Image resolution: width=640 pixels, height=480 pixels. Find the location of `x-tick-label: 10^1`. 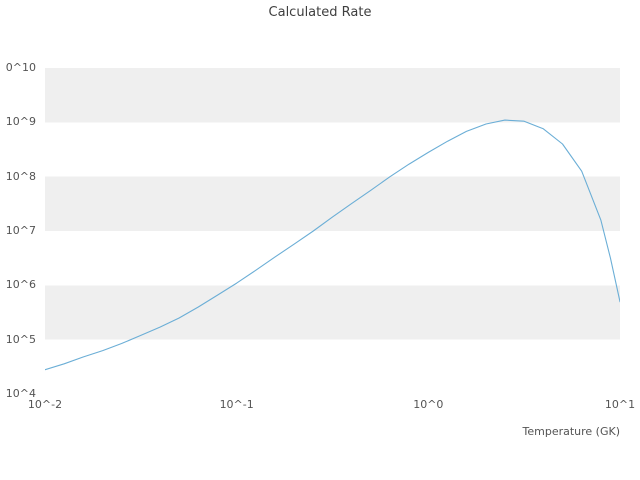

x-tick-label: 10^1 is located at coordinates (620, 404).